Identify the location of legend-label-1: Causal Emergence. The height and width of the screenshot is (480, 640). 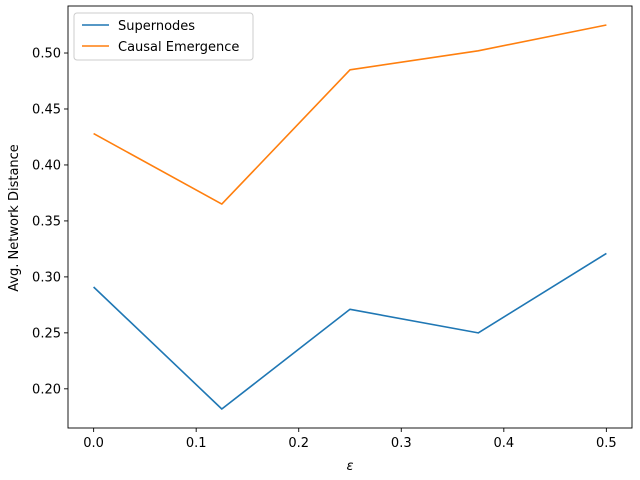
(178, 47).